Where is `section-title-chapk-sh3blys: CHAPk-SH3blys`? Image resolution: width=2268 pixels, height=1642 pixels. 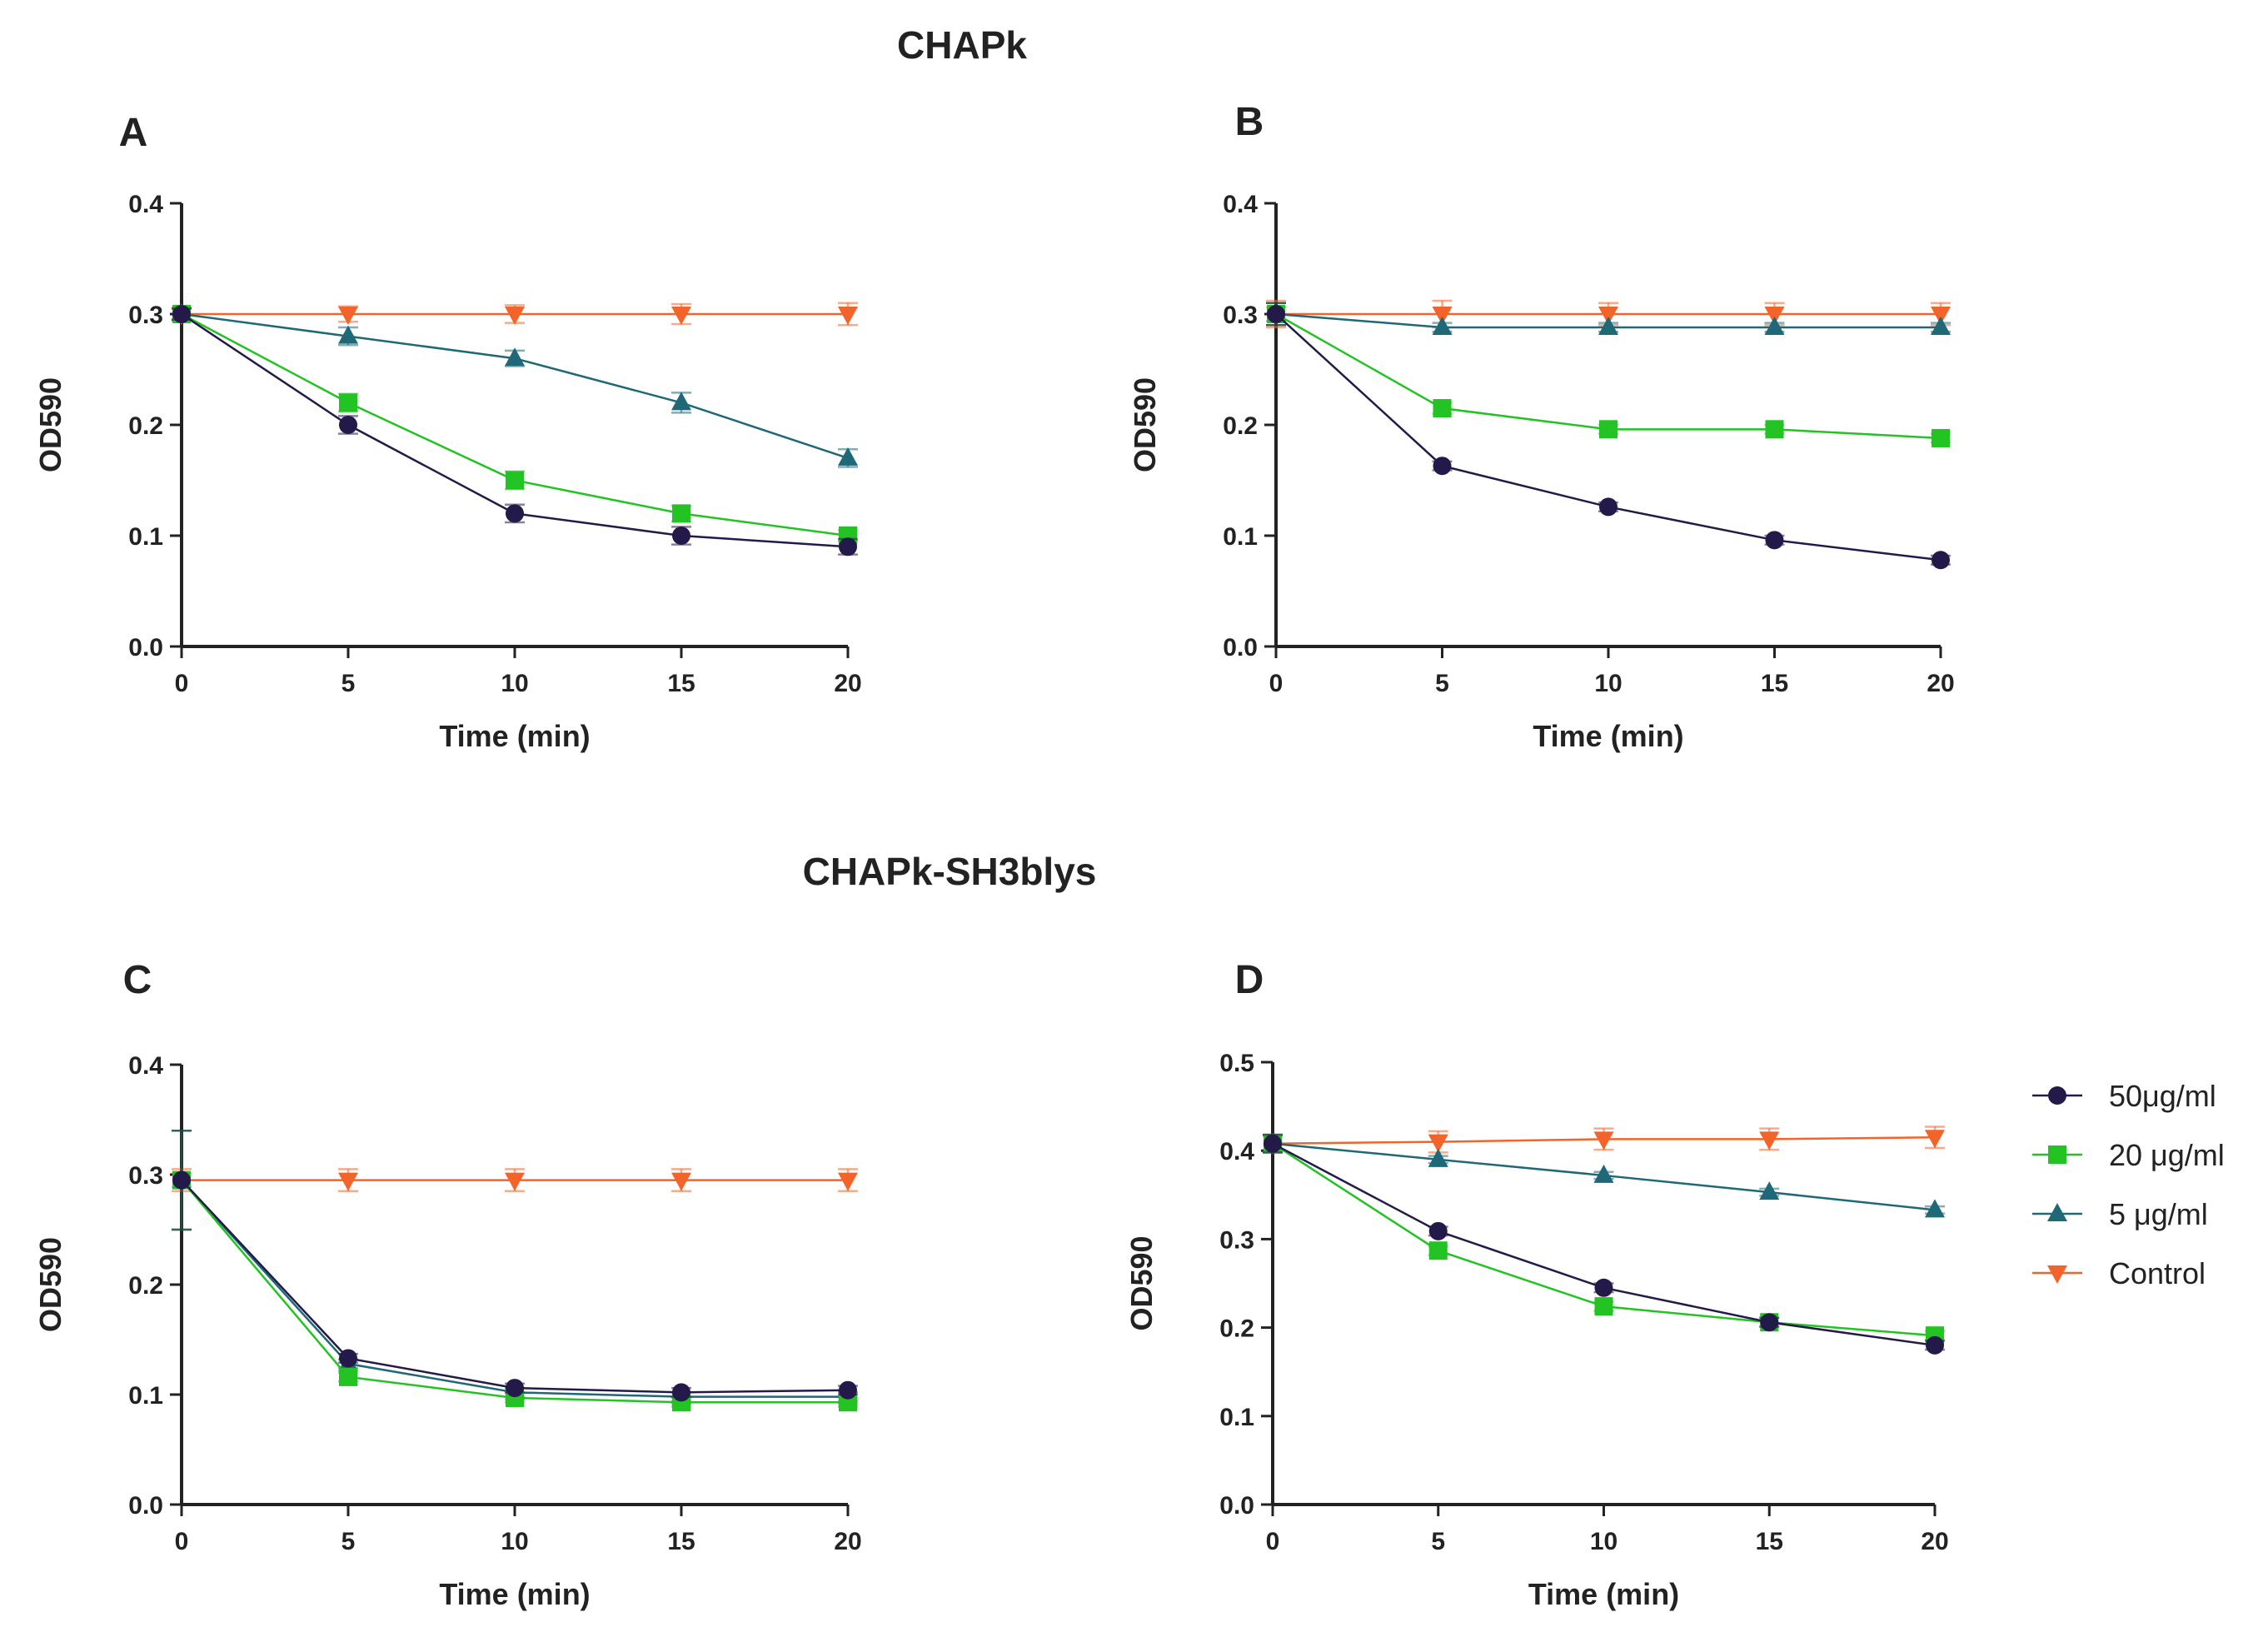
section-title-chapk-sh3blys: CHAPk-SH3blys is located at coordinates (950, 871).